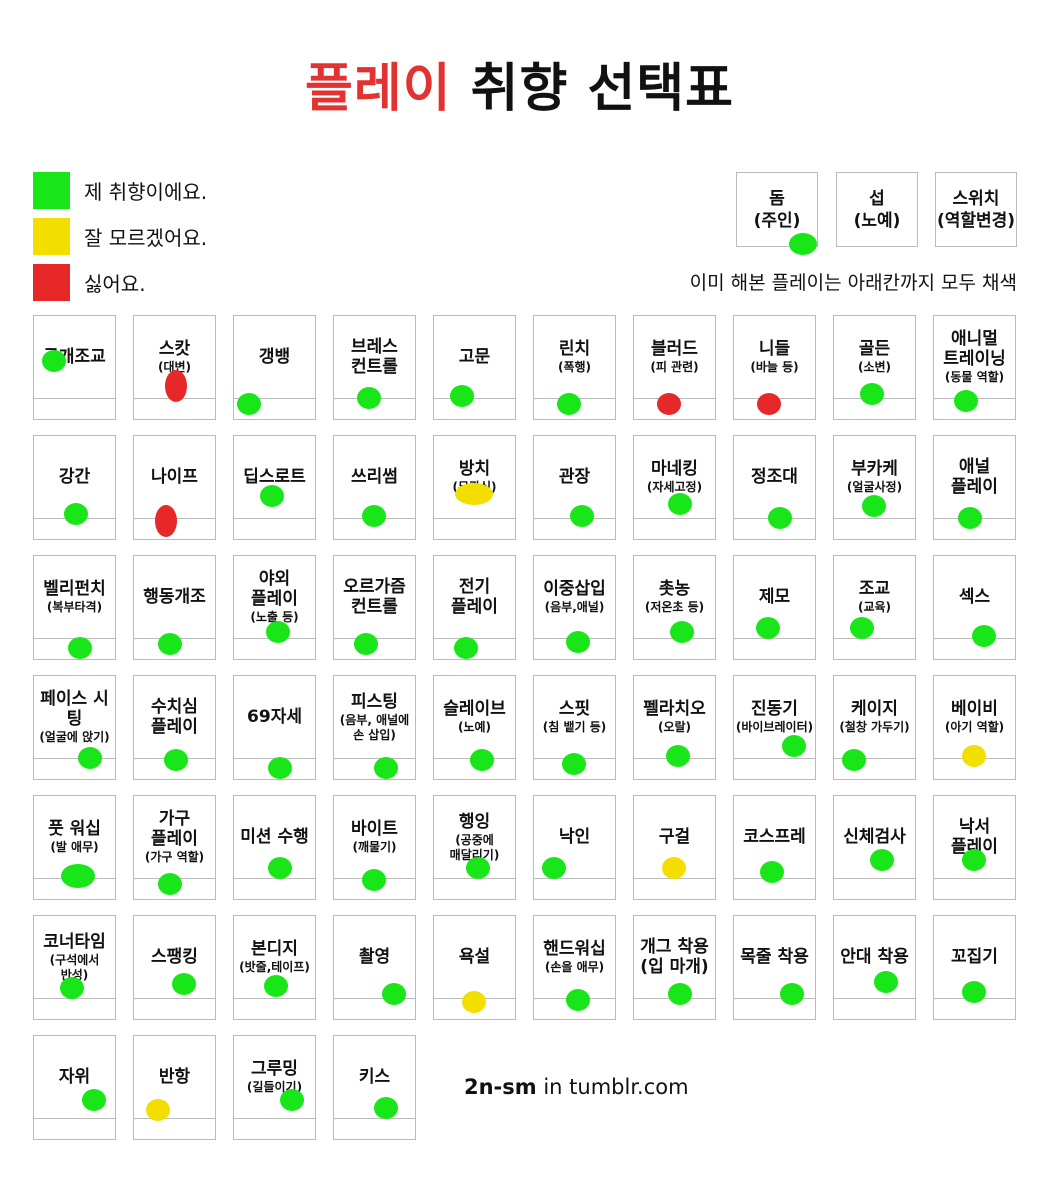 The image size is (1039, 1200). What do you see at coordinates (274, 607) in the screenshot?
I see `play-cell: 야외 플레이 (노출 등)` at bounding box center [274, 607].